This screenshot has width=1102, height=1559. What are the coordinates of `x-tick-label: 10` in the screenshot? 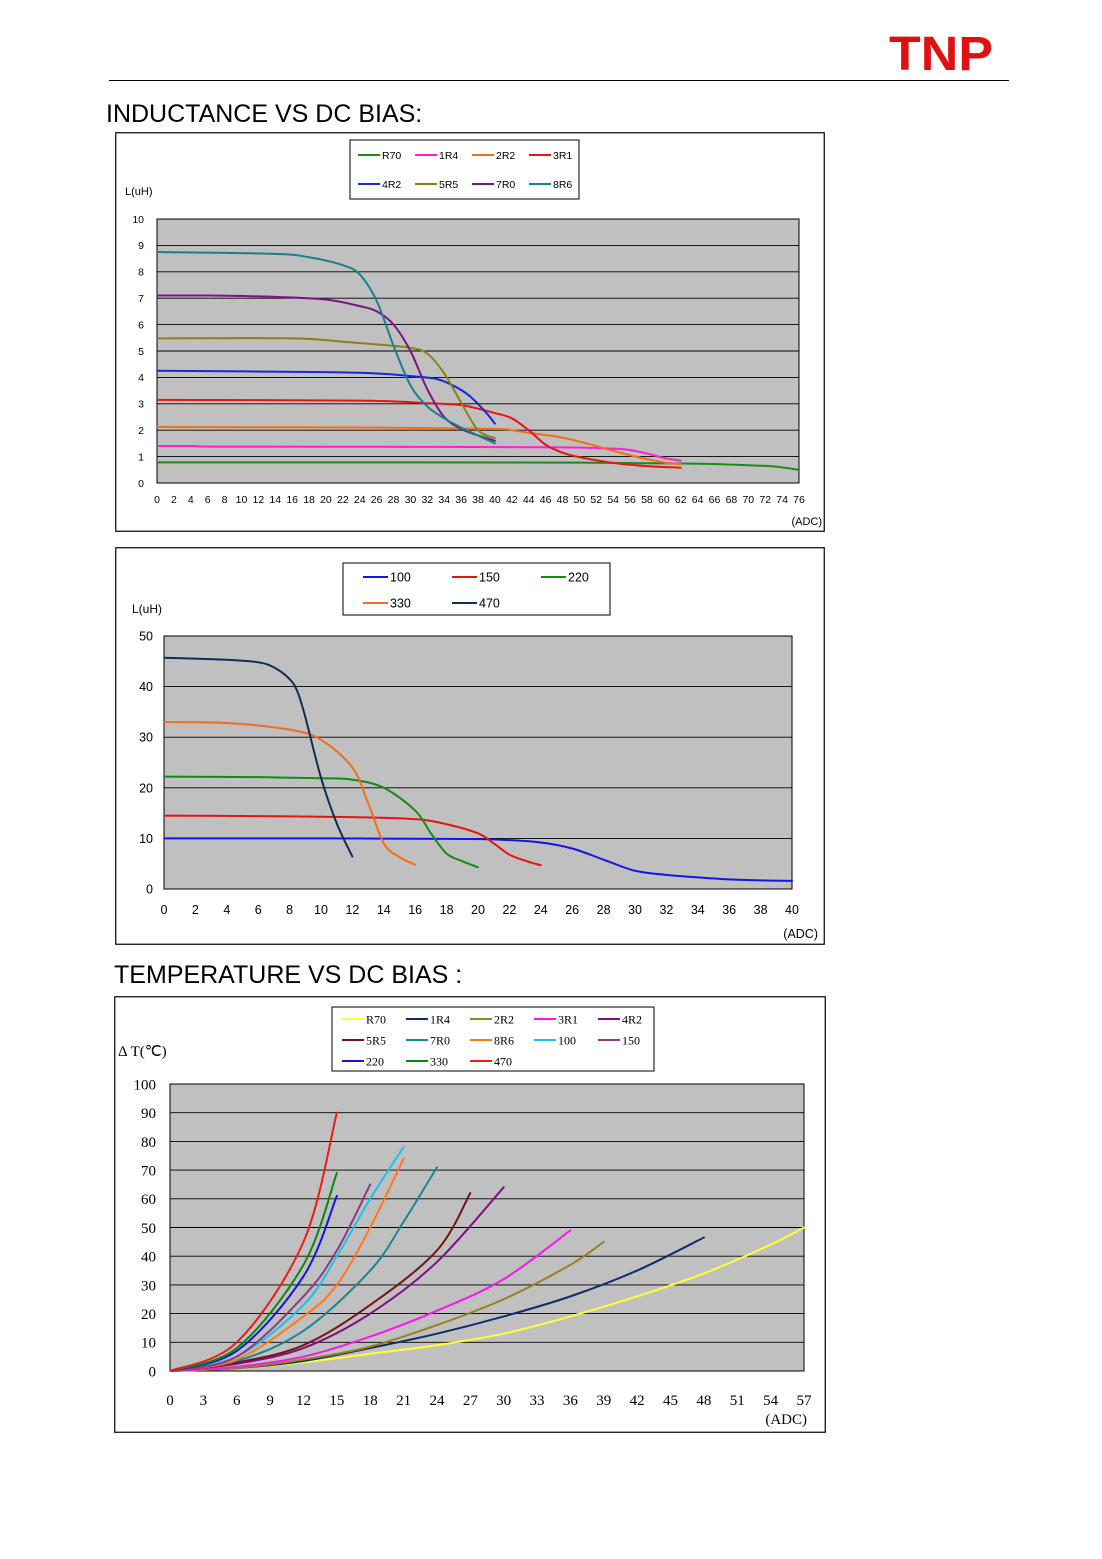 It's located at (321, 910).